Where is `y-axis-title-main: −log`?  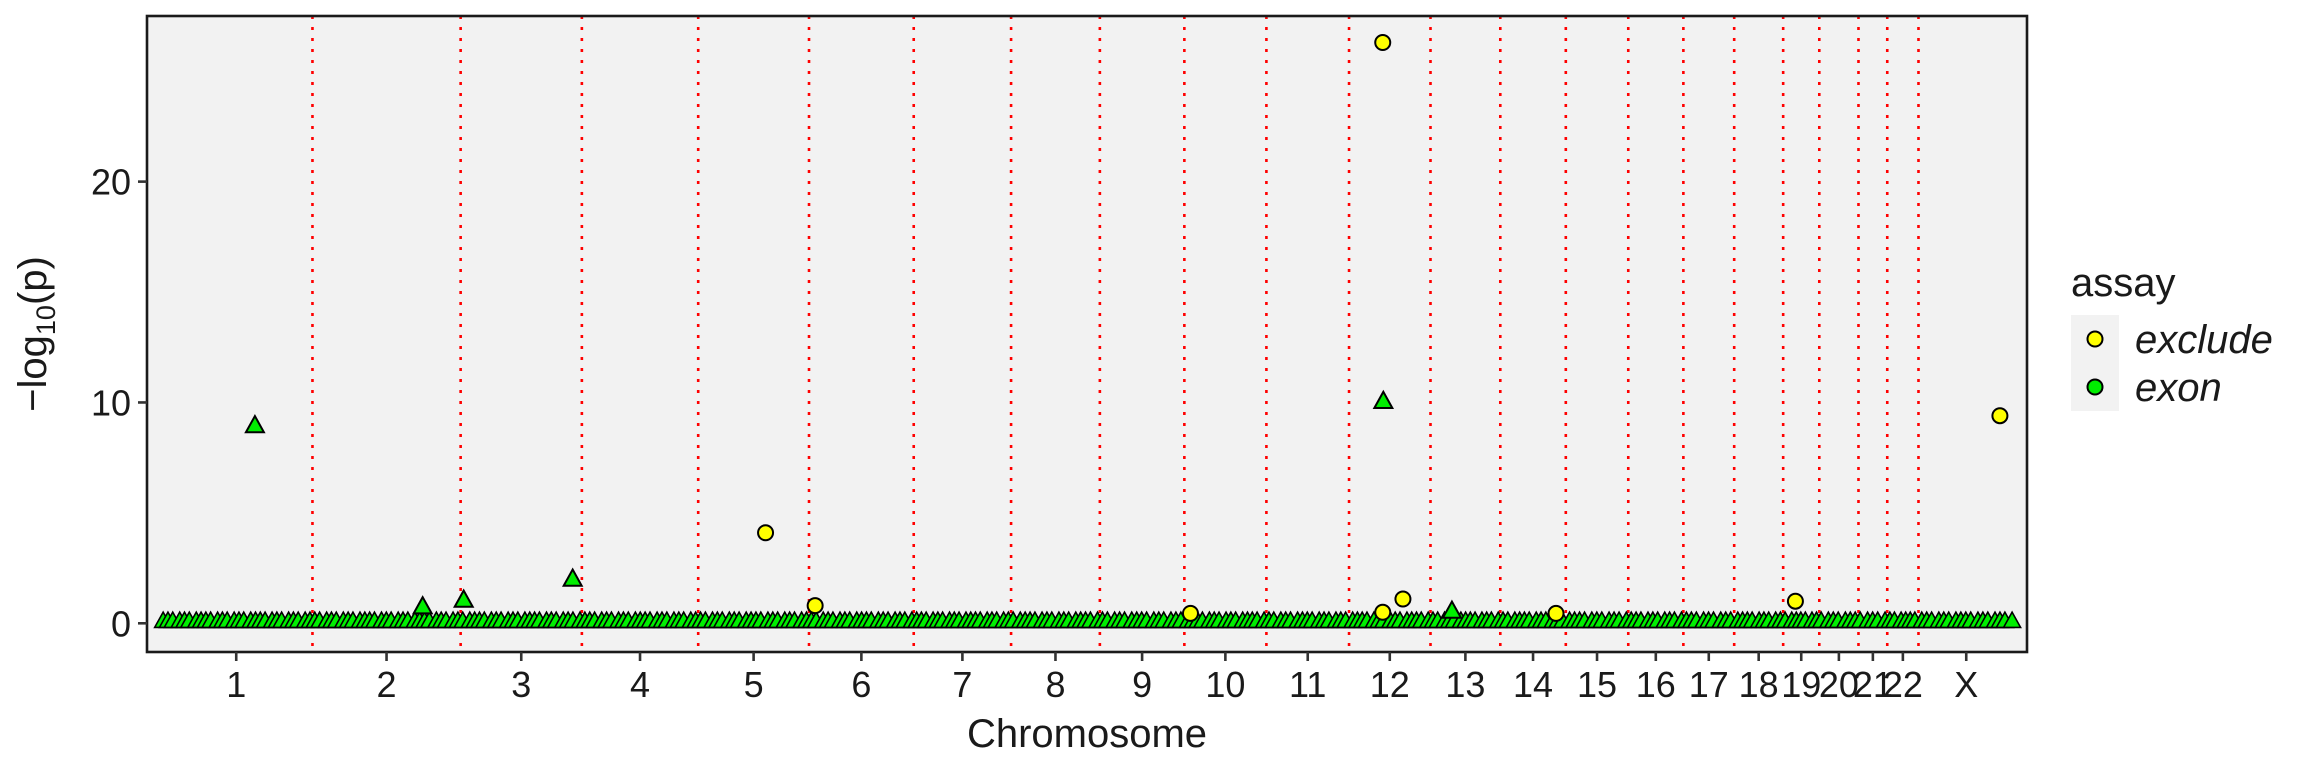 y-axis-title-main: −log is located at coordinates (33, 373).